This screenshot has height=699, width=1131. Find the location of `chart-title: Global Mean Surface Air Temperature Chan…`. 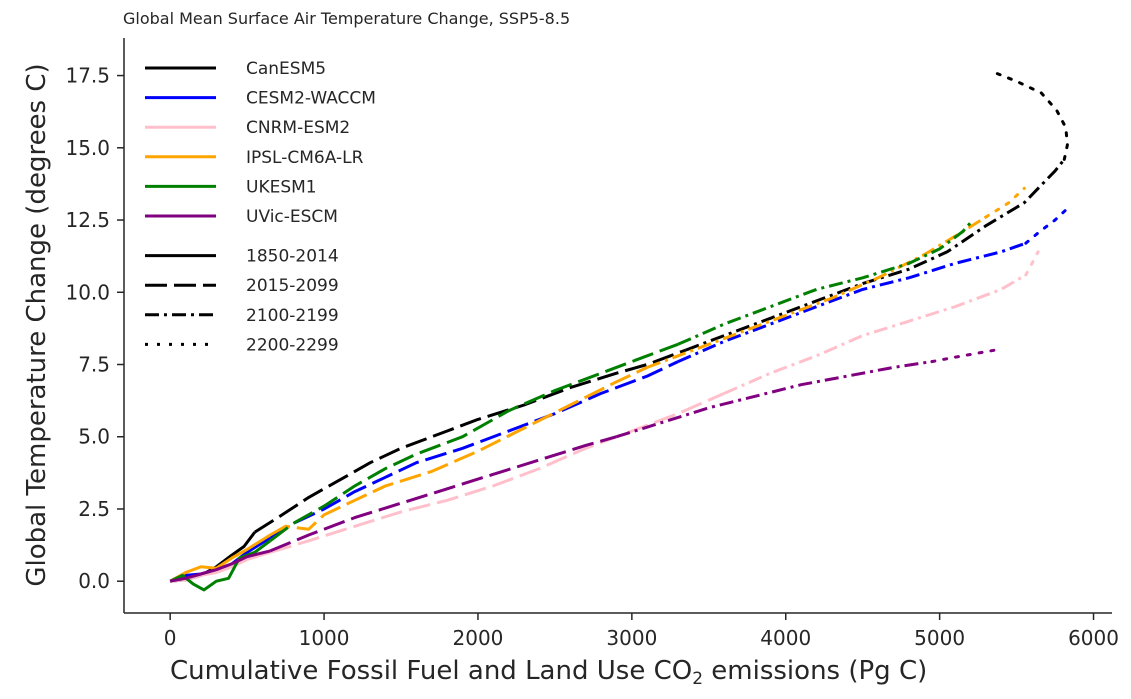

chart-title: Global Mean Surface Air Temperature Chan… is located at coordinates (347, 18).